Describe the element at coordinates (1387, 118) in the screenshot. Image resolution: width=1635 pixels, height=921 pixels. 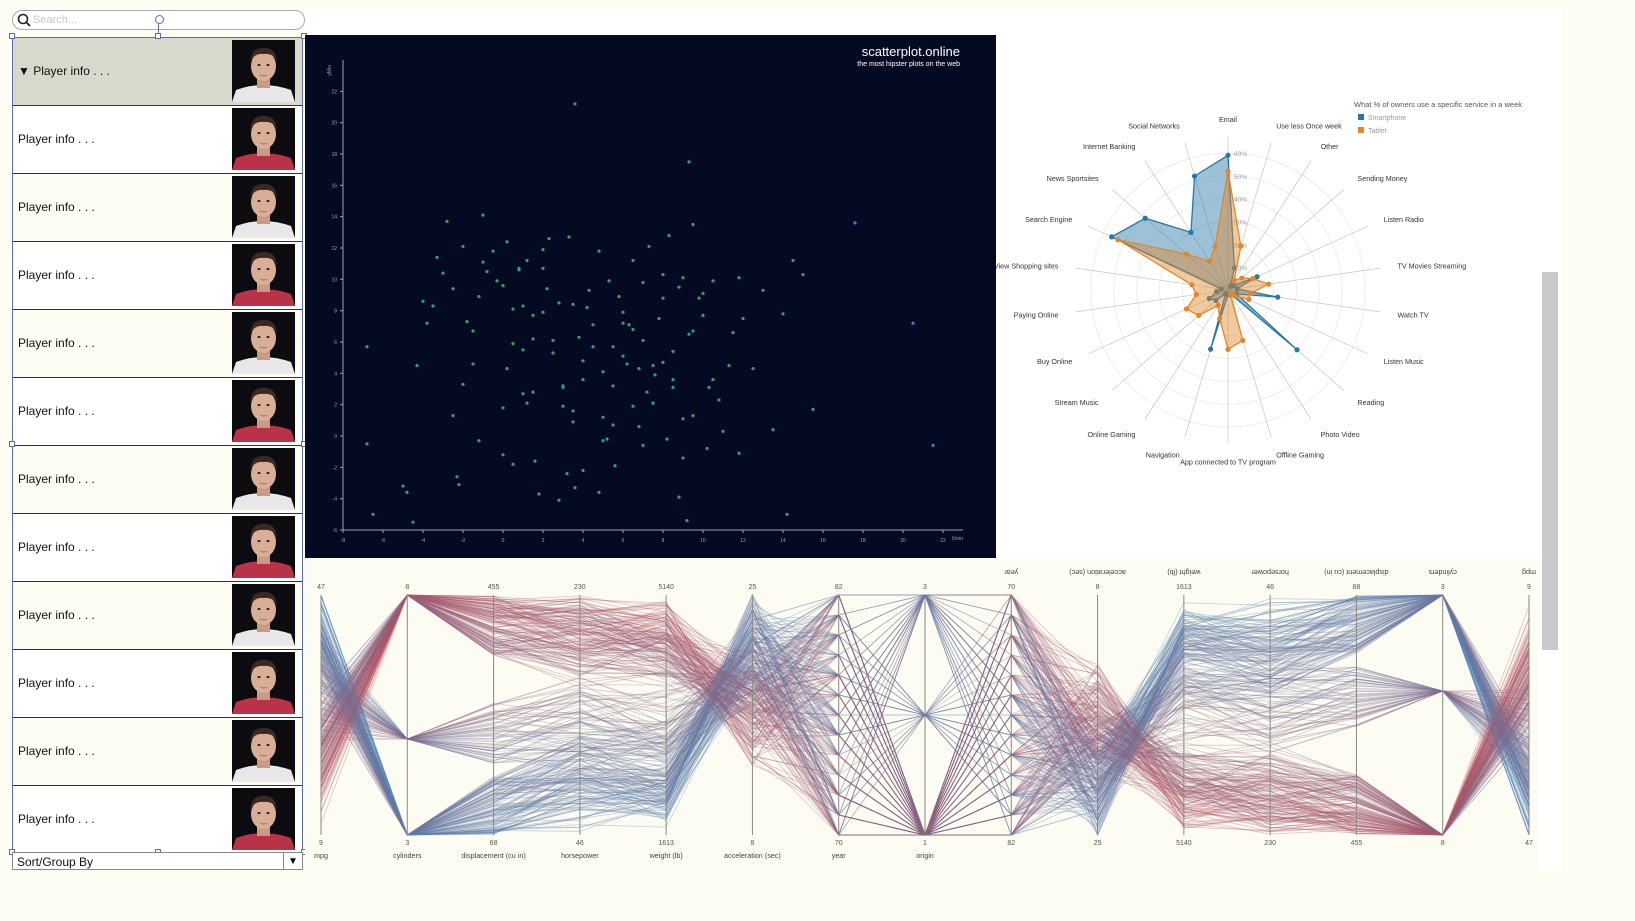
I see `legend-label: Smartphone` at that location.